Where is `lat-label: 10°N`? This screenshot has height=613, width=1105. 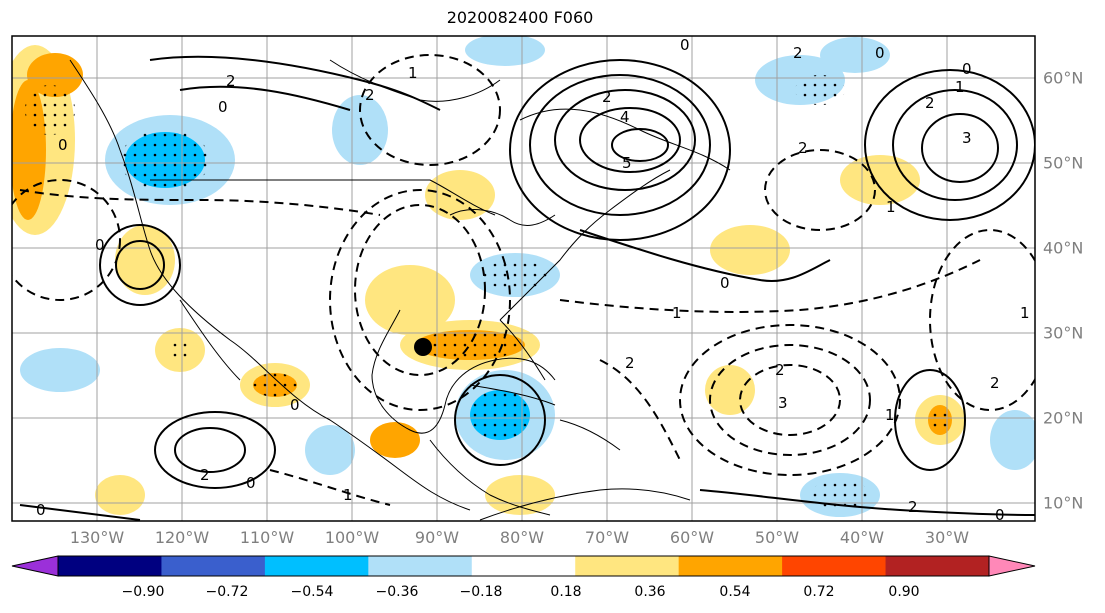 lat-label: 10°N is located at coordinates (1063, 503).